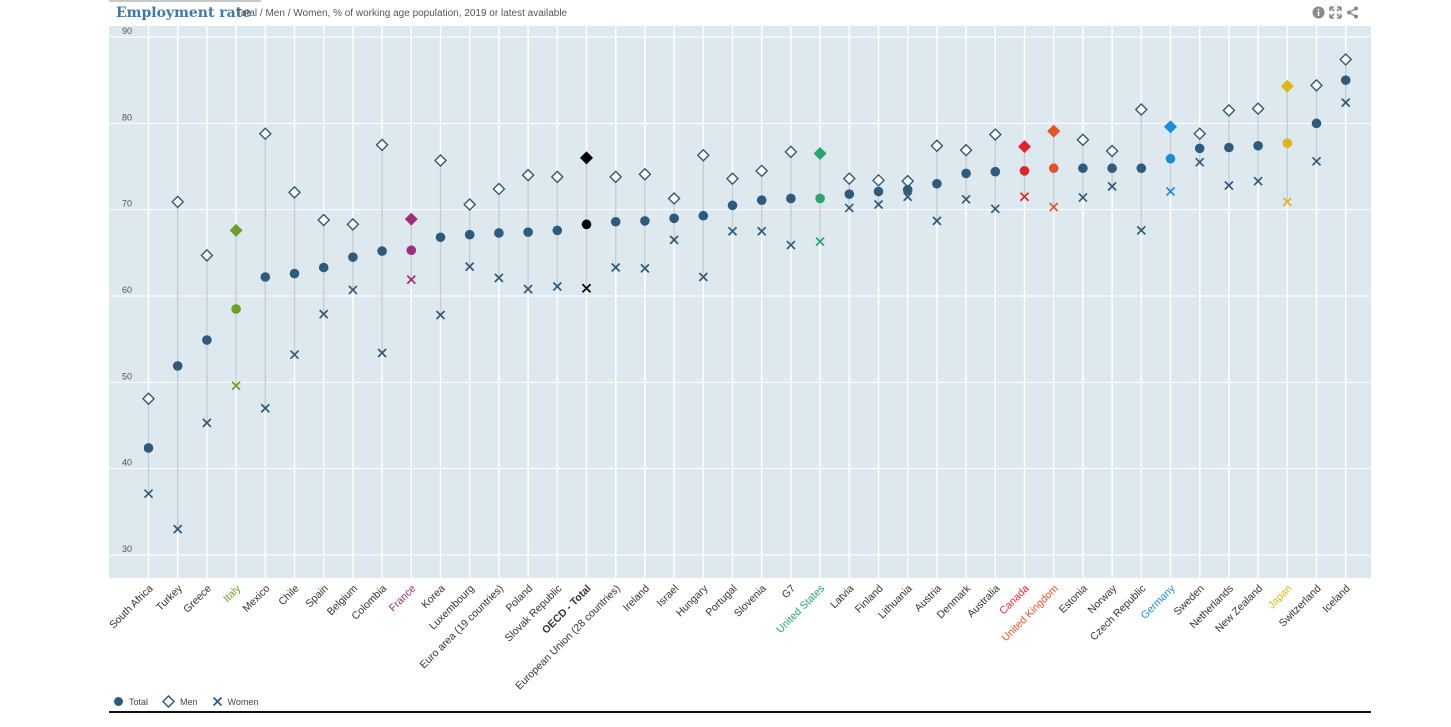  Describe the element at coordinates (217, 701) in the screenshot. I see `women-x-icon` at that location.